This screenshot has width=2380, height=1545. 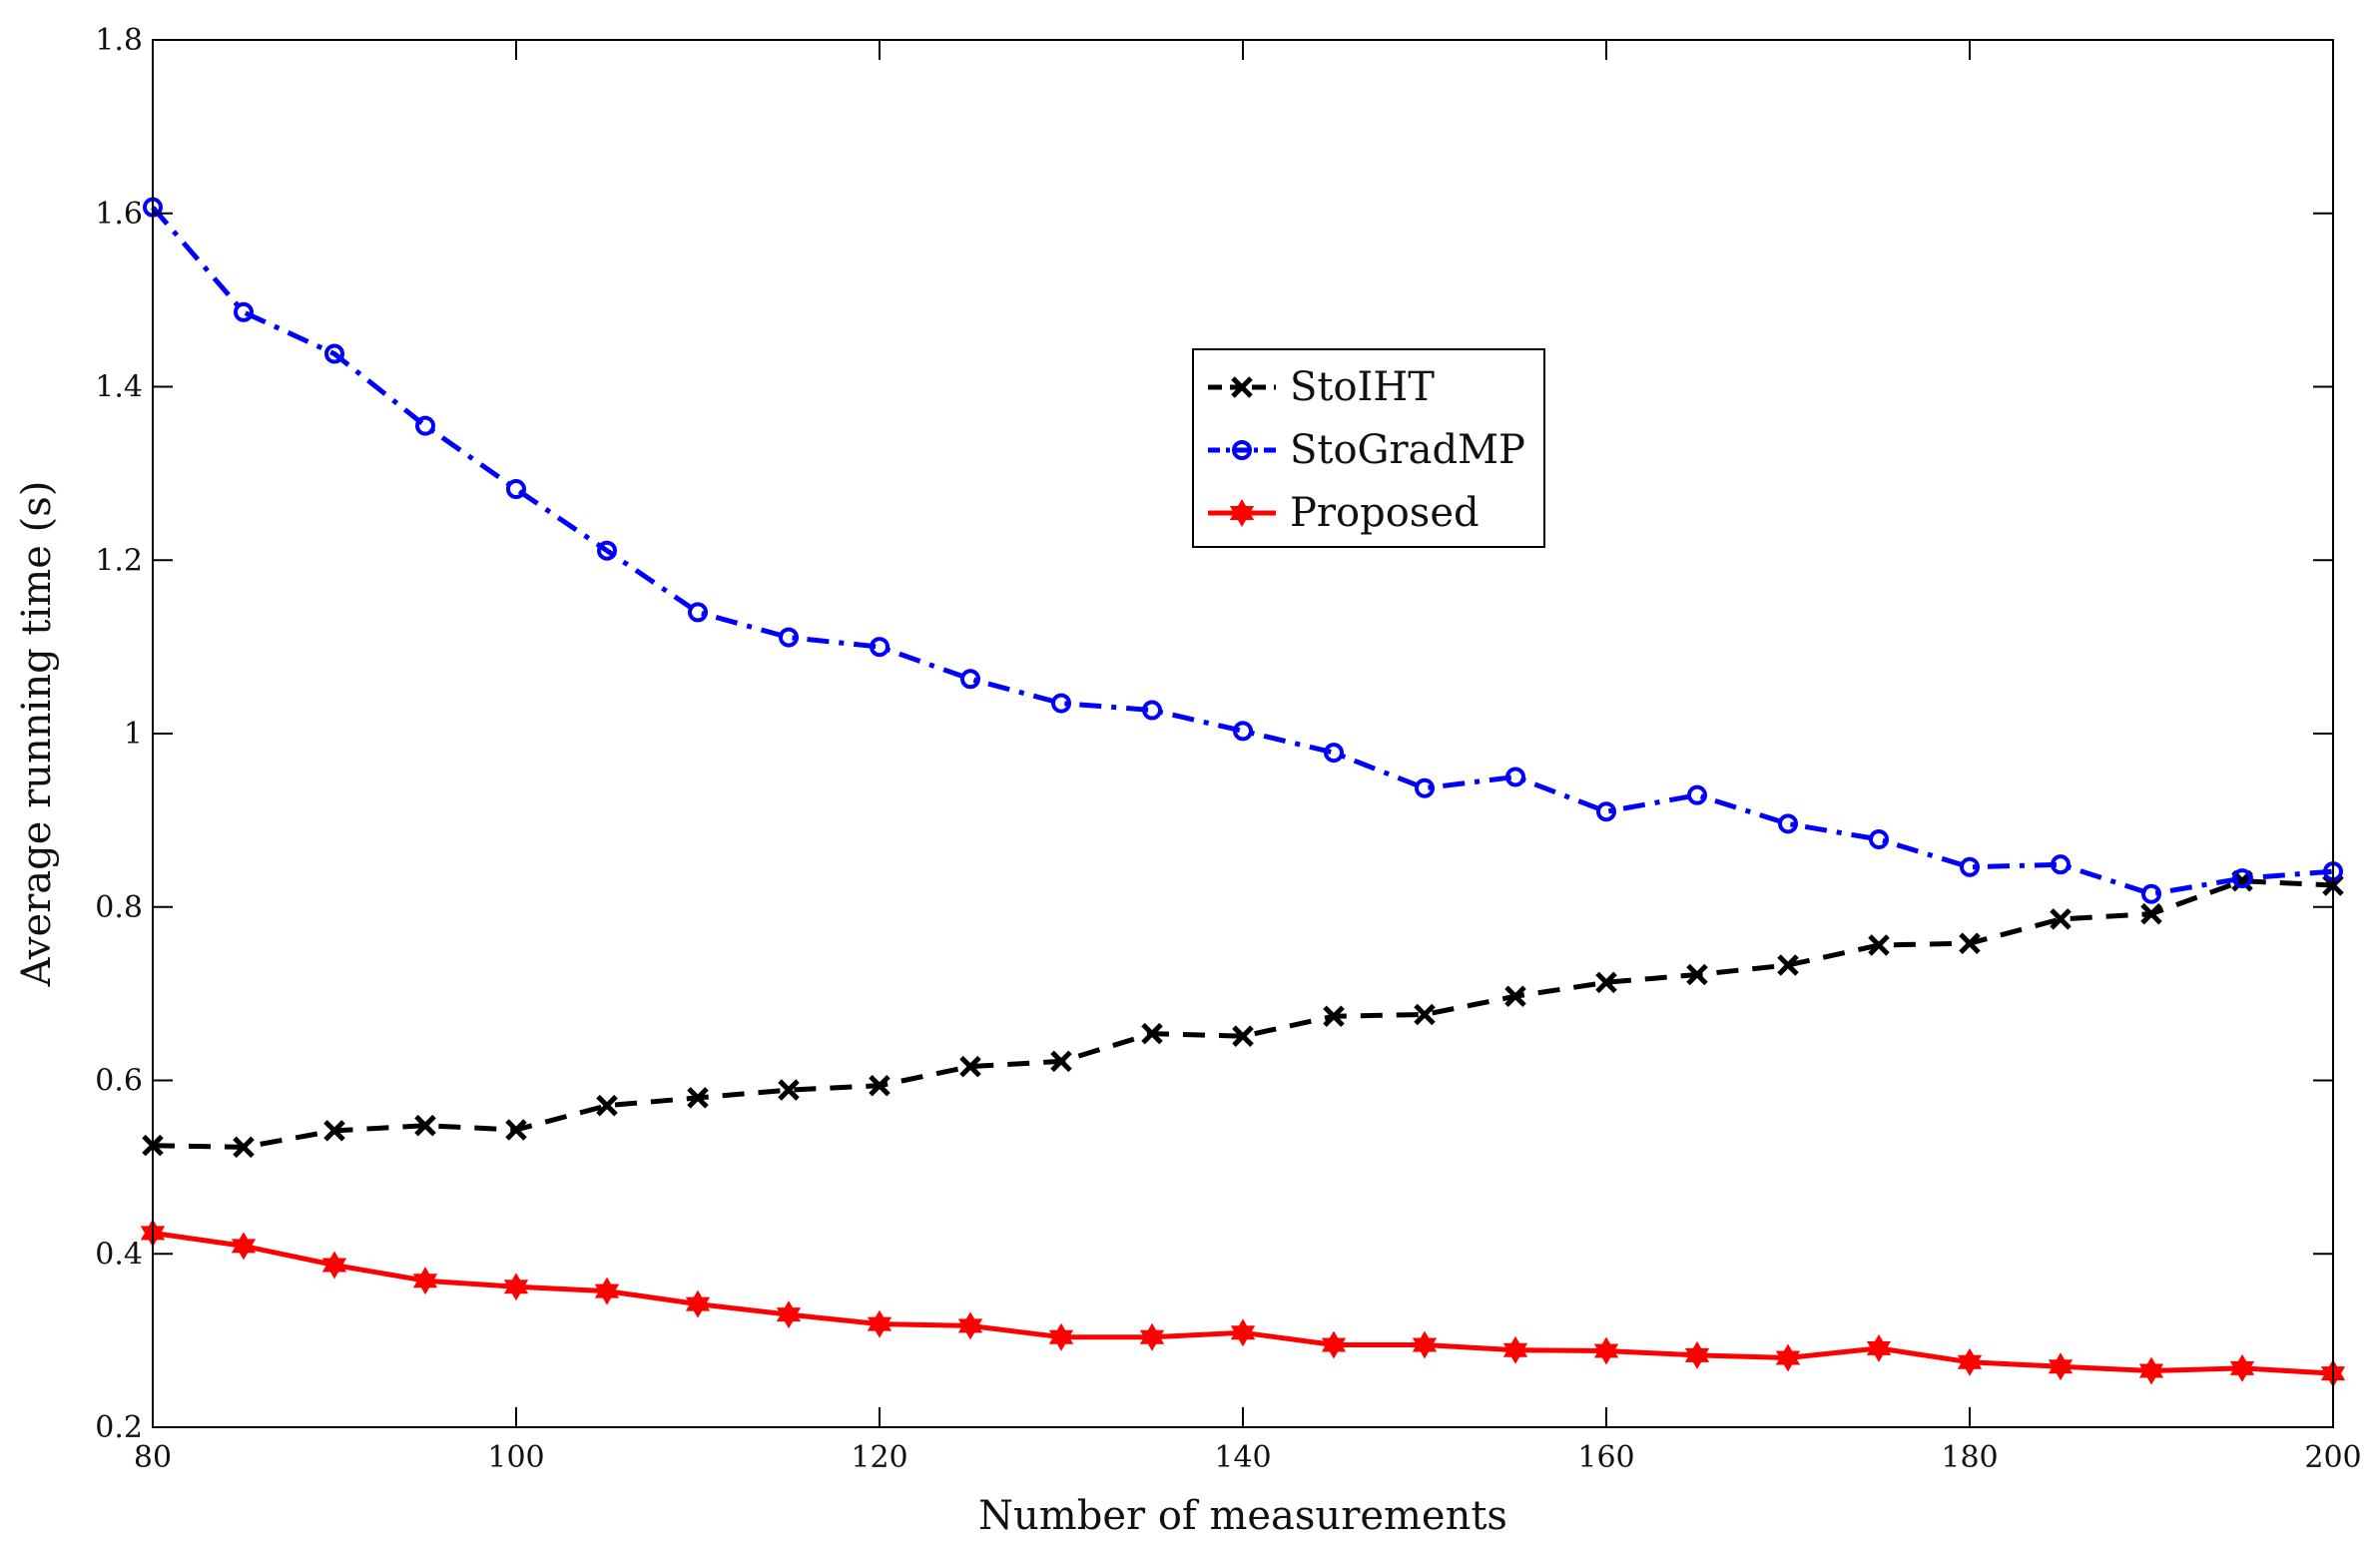 I want to click on legend: StoIHT StoGradMP Proposed, so click(x=1368, y=448).